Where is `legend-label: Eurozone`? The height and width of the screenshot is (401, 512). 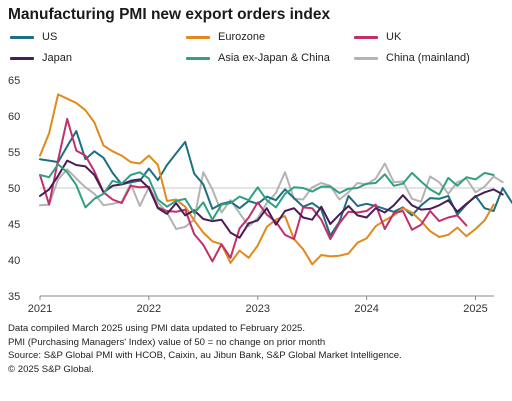 legend-label: Eurozone is located at coordinates (242, 37).